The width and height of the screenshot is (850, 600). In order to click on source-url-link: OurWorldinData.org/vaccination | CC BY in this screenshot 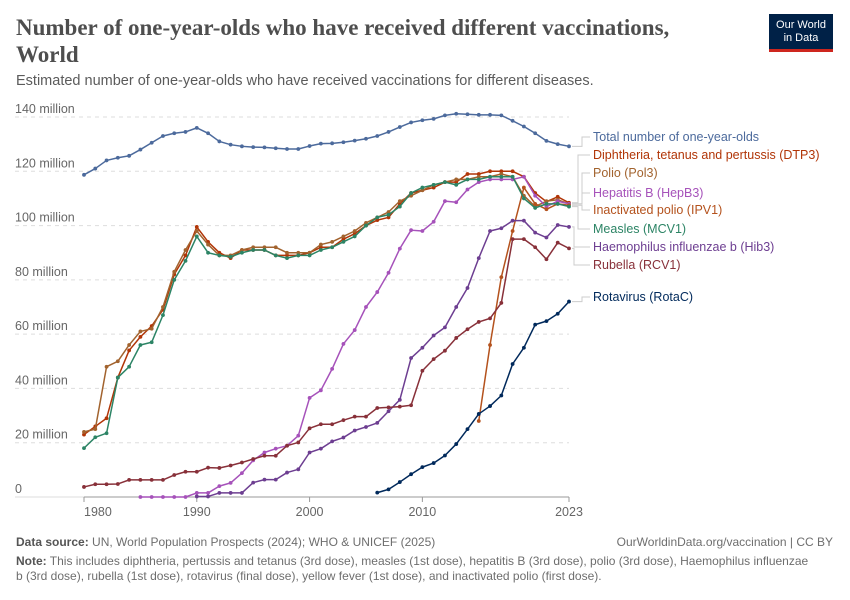, I will do `click(724, 542)`.